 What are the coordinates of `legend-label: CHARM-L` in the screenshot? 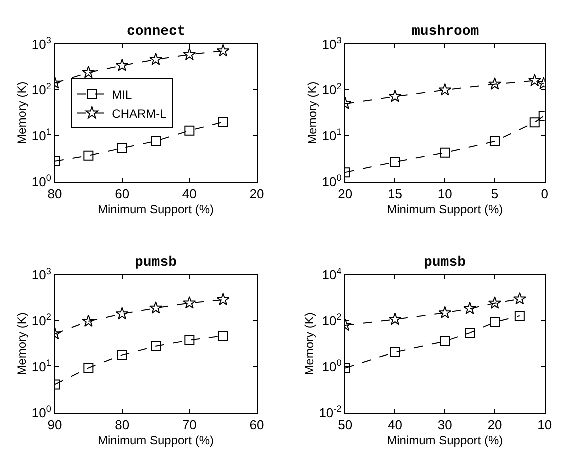 It's located at (140, 113).